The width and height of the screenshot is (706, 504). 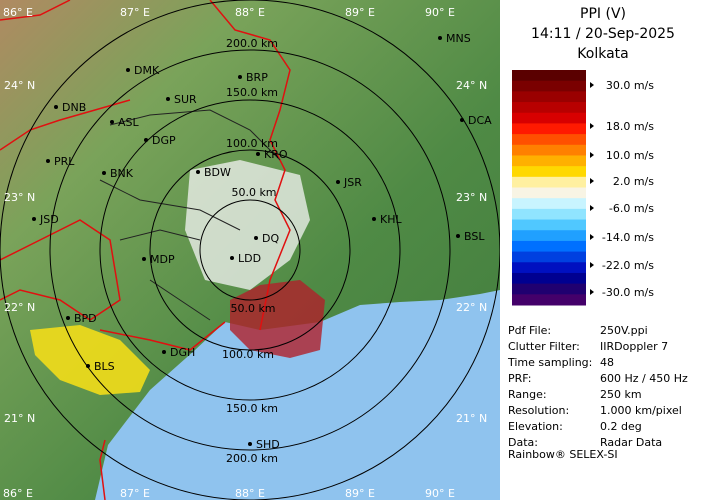 I want to click on legend-label: 18.0 m/s, so click(x=630, y=126).